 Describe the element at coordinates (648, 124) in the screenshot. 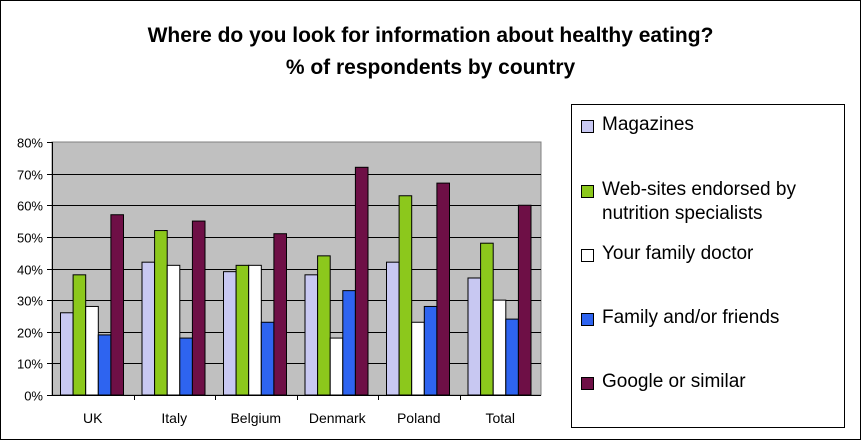

I see `legend-label: Magazines` at that location.